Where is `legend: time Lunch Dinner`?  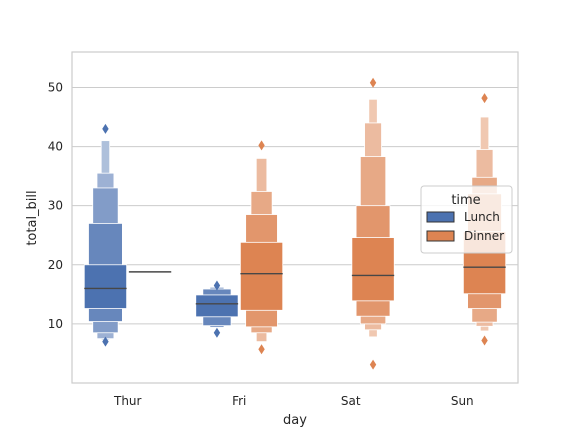 legend: time Lunch Dinner is located at coordinates (466, 219).